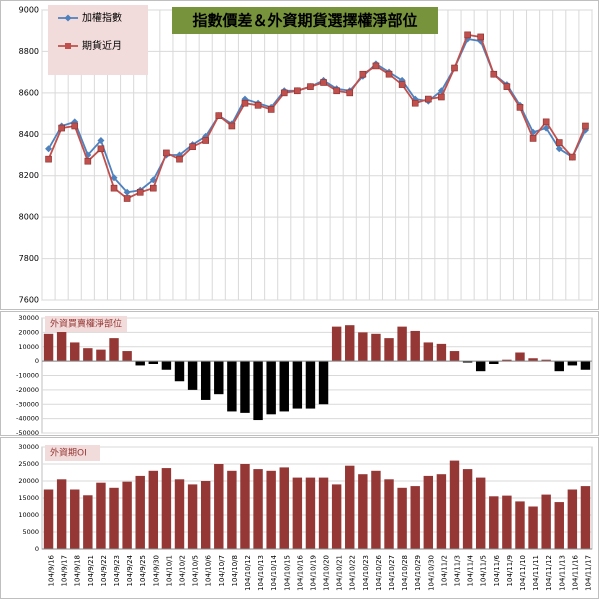  Describe the element at coordinates (588, 573) in the screenshot. I see `x-tick-label: 104/11/17` at that location.